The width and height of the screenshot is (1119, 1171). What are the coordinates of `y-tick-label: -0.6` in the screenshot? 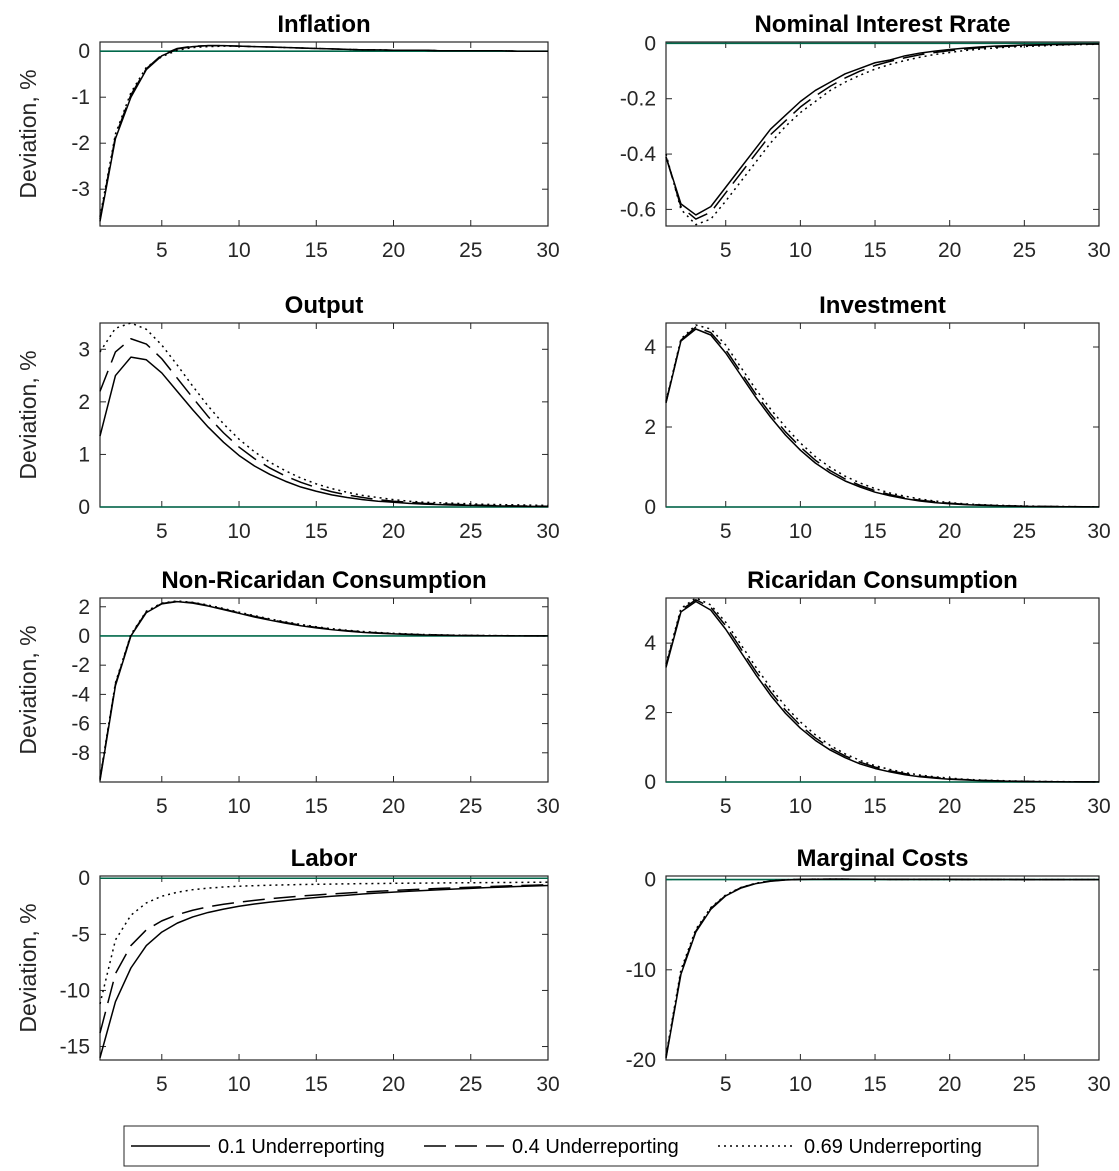 It's located at (638, 209).